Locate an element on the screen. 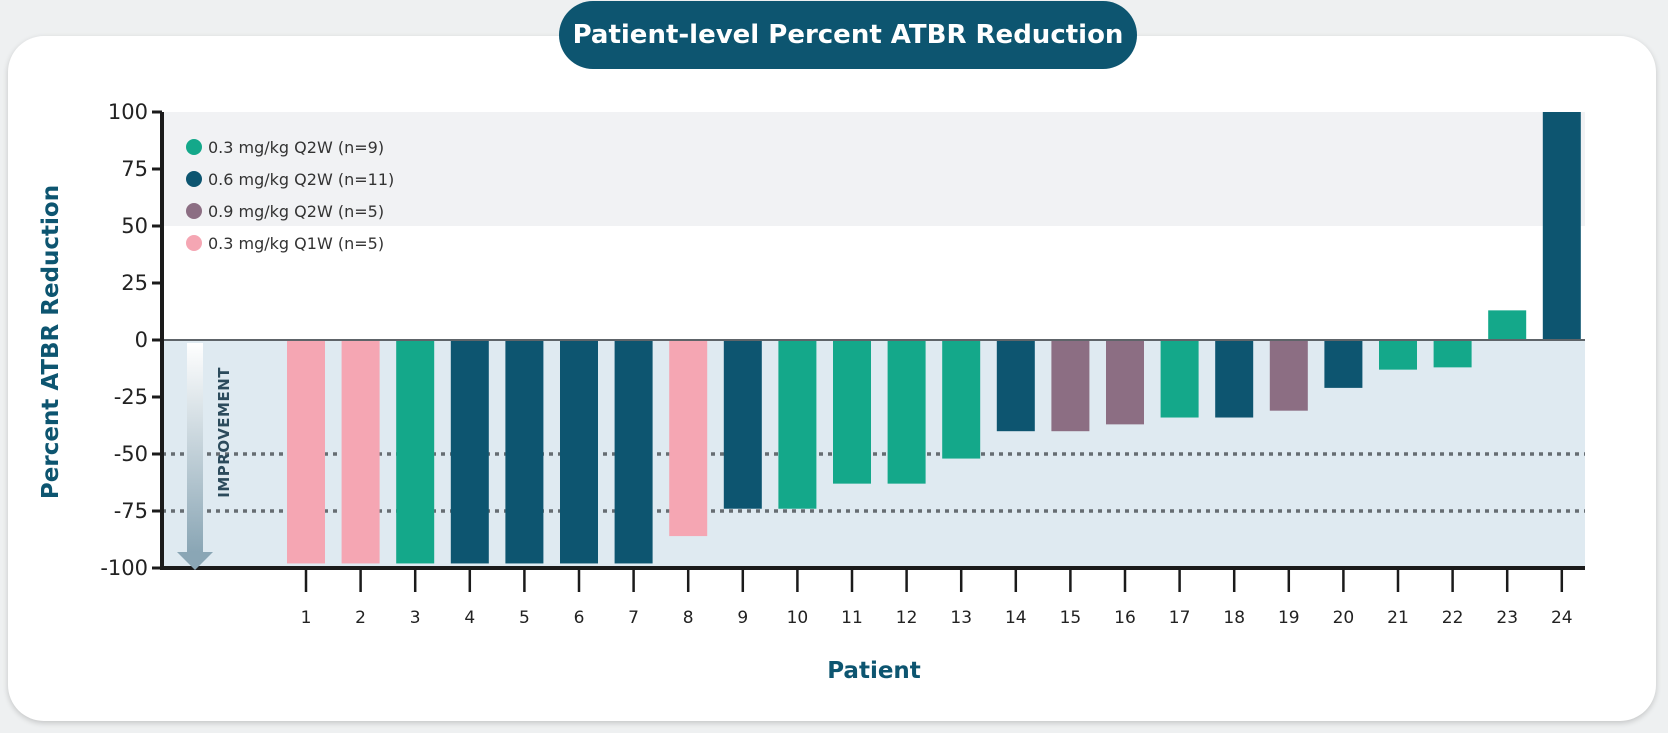  x-axis-title: Patient is located at coordinates (874, 671).